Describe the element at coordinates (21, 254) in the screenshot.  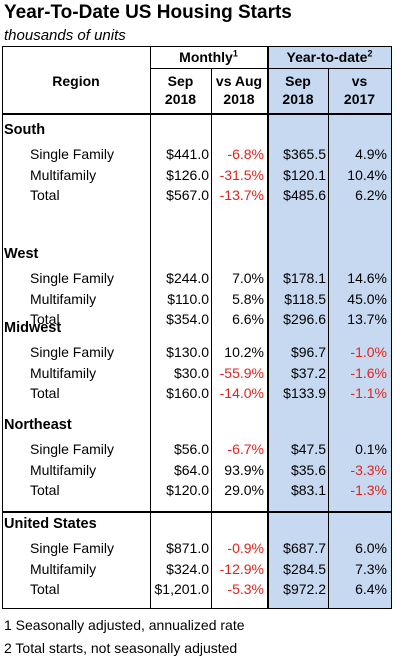
I see `section-header: West` at that location.